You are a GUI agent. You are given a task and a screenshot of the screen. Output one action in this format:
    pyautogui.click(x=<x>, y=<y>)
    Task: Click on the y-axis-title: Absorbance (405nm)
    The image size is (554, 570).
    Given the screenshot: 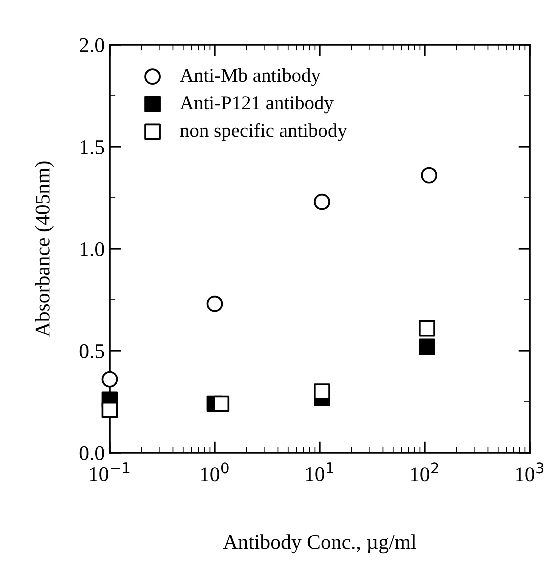 What is the action you would take?
    pyautogui.click(x=44, y=250)
    